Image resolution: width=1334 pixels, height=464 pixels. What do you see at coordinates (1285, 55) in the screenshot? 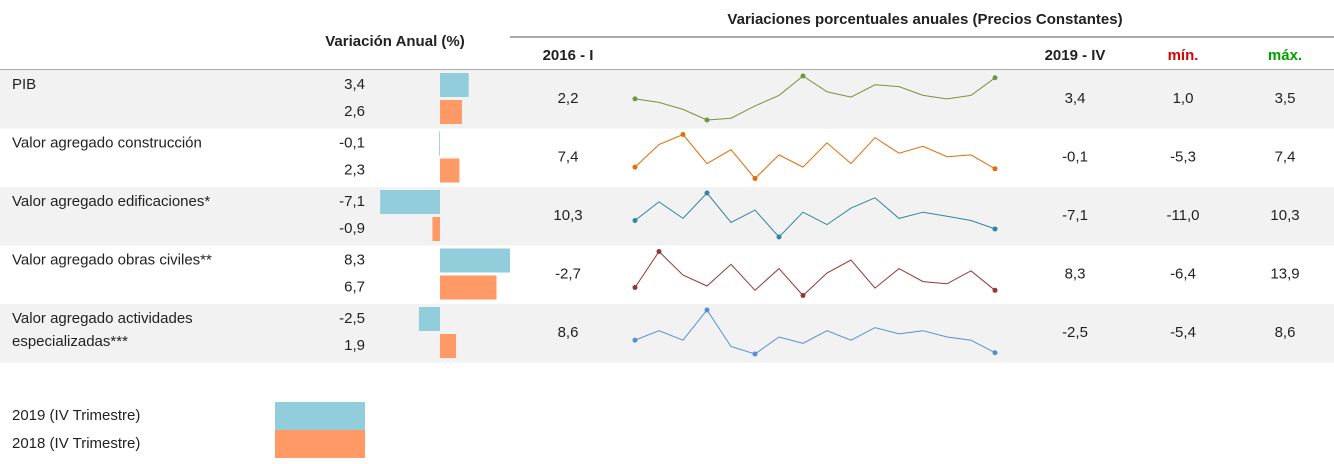
I see `header: máx.` at bounding box center [1285, 55].